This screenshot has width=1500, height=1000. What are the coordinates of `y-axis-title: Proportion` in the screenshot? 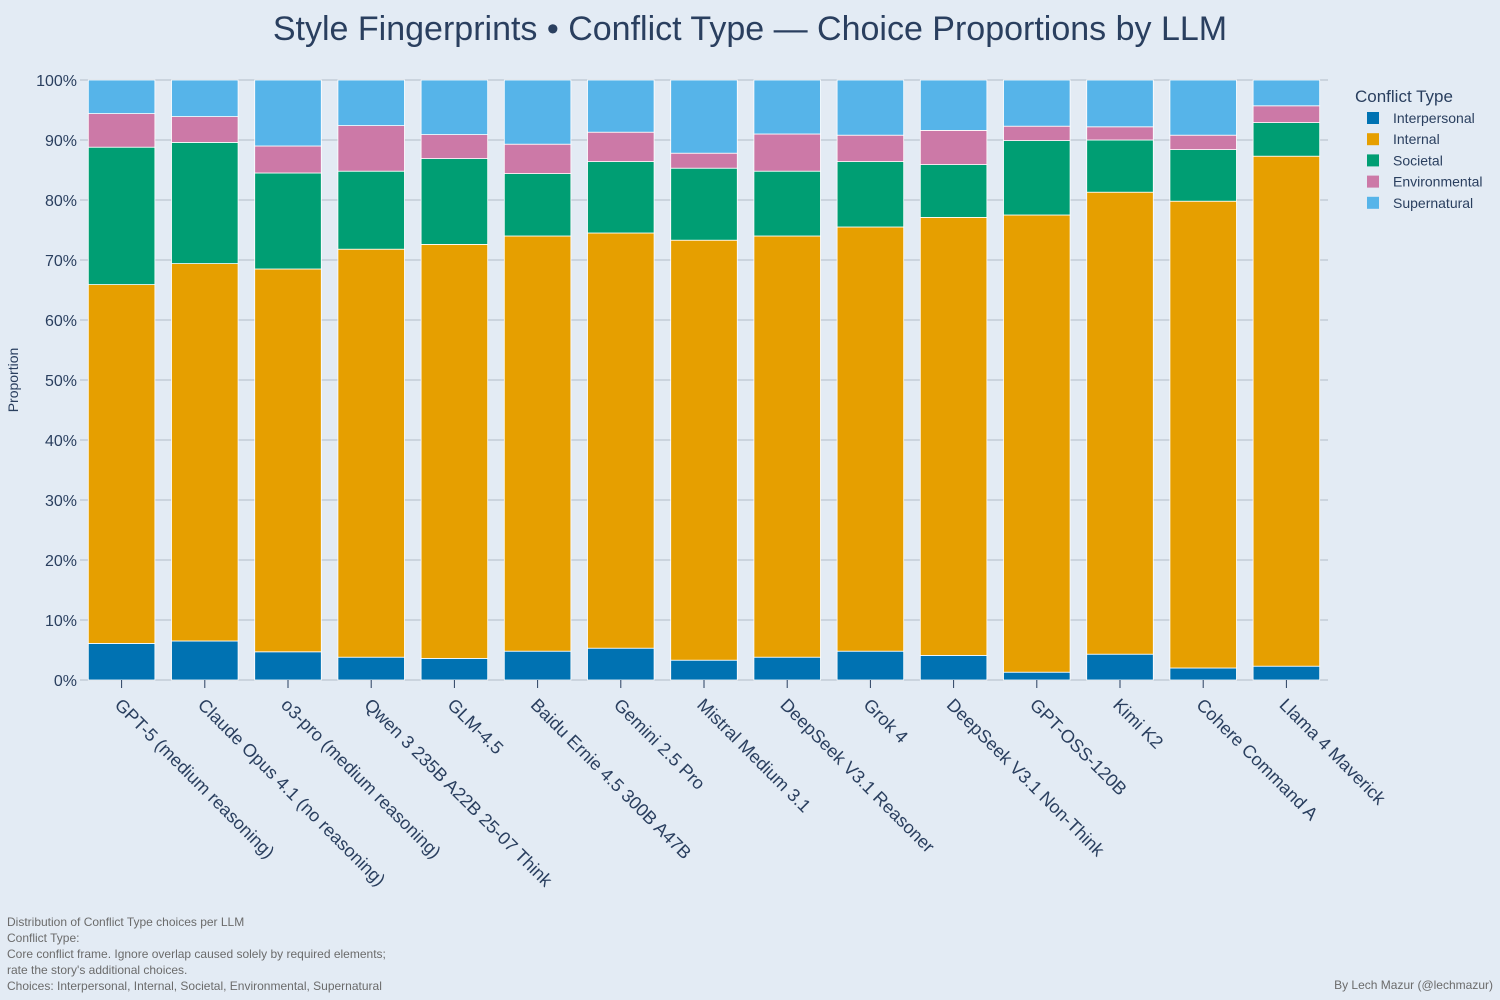 It's located at (13, 380).